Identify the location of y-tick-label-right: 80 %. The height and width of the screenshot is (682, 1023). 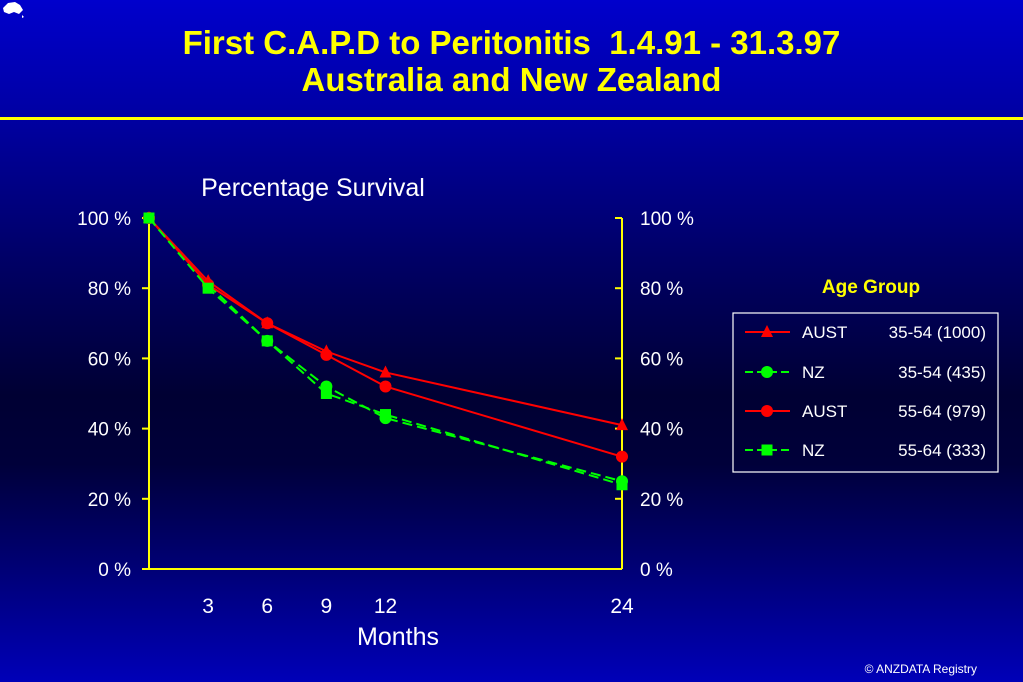
(661, 289).